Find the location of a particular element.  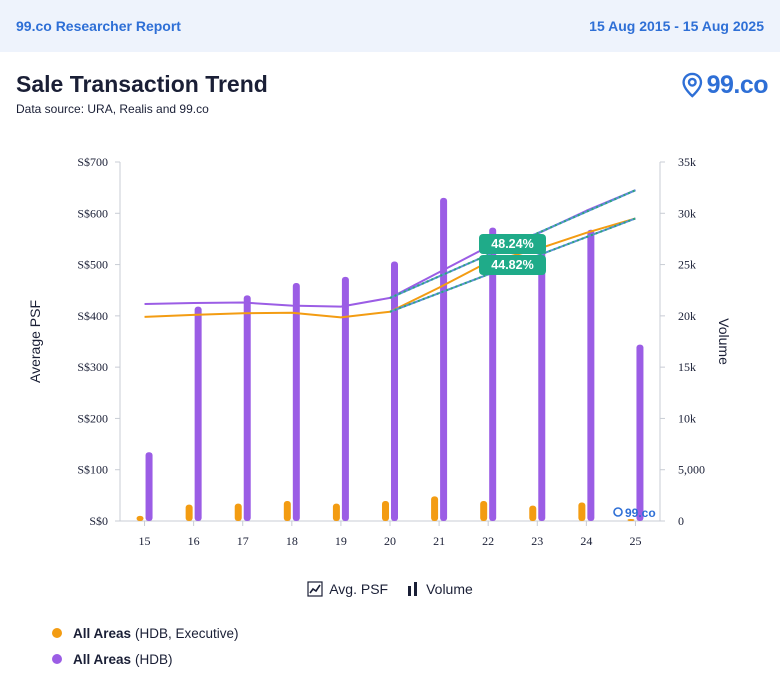

x-tick-label: 15 is located at coordinates (145, 541).